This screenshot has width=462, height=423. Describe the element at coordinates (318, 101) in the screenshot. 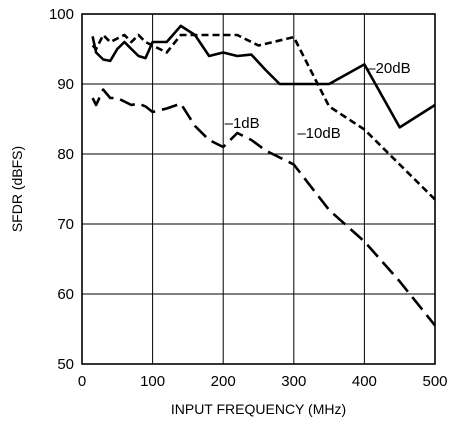

I see `series-labels: –20dB –10dB –1dB` at that location.